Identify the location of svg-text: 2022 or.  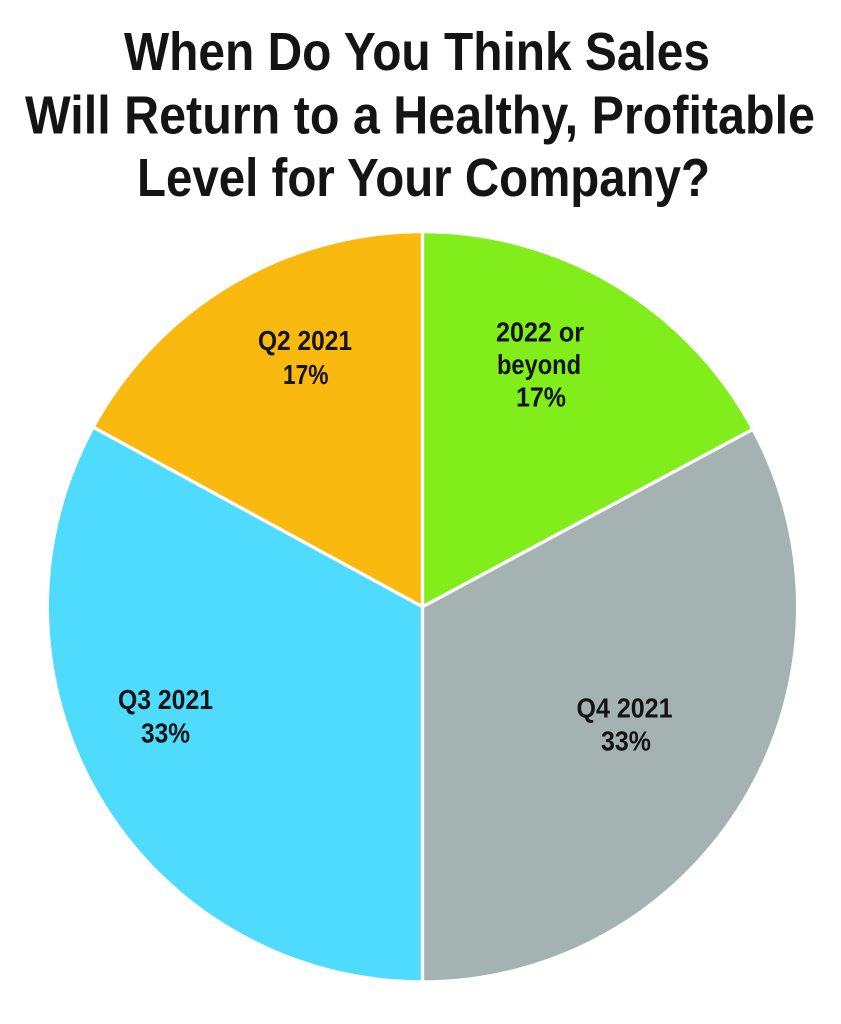
(540, 332).